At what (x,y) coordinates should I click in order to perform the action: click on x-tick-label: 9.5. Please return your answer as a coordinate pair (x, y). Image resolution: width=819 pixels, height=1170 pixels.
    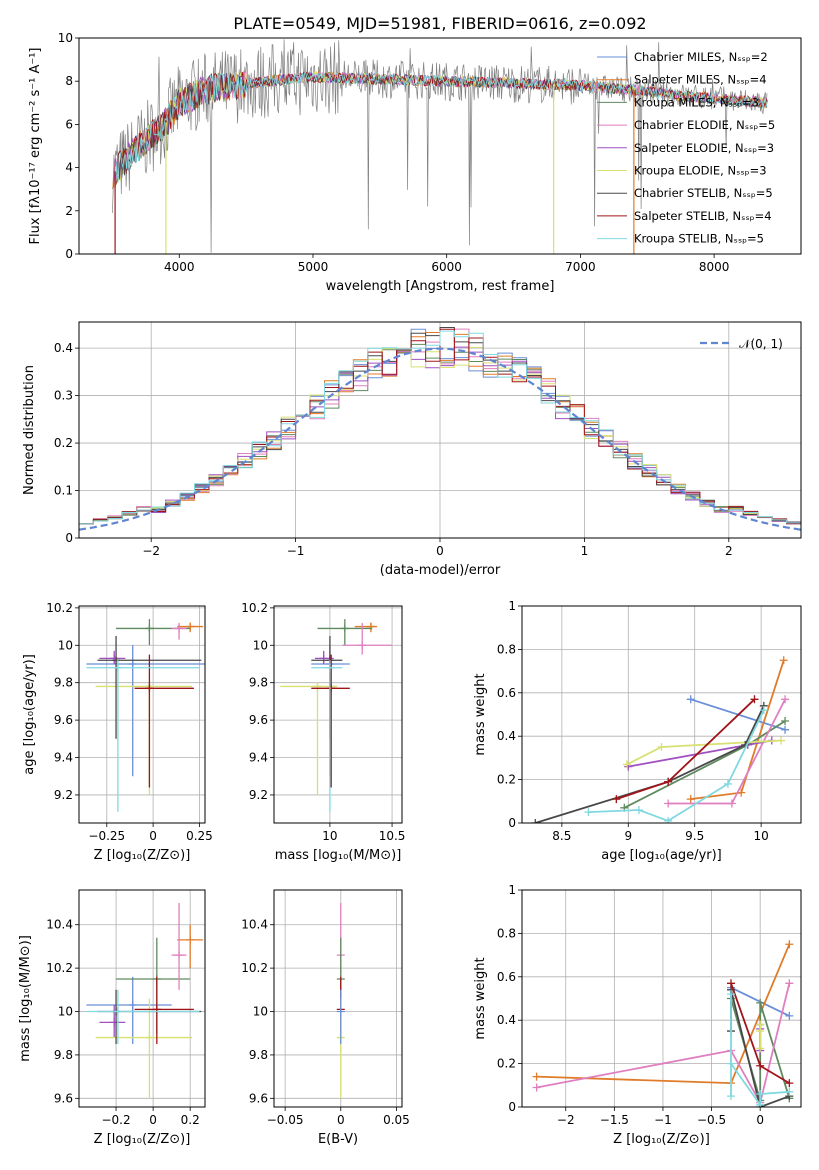
    Looking at the image, I should click on (694, 836).